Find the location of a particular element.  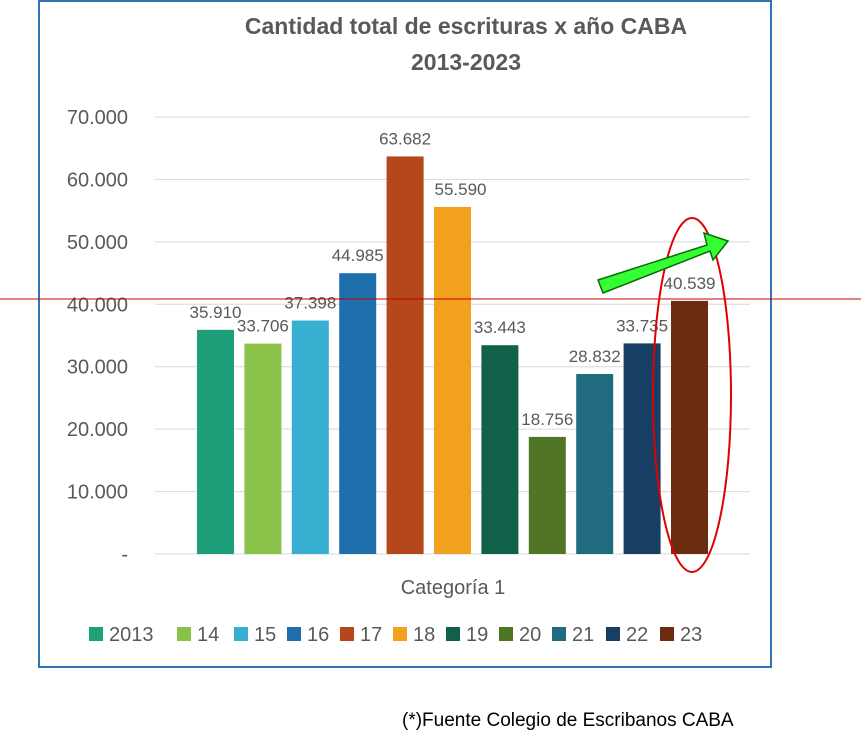

data-label-20: 18.756 is located at coordinates (547, 419).